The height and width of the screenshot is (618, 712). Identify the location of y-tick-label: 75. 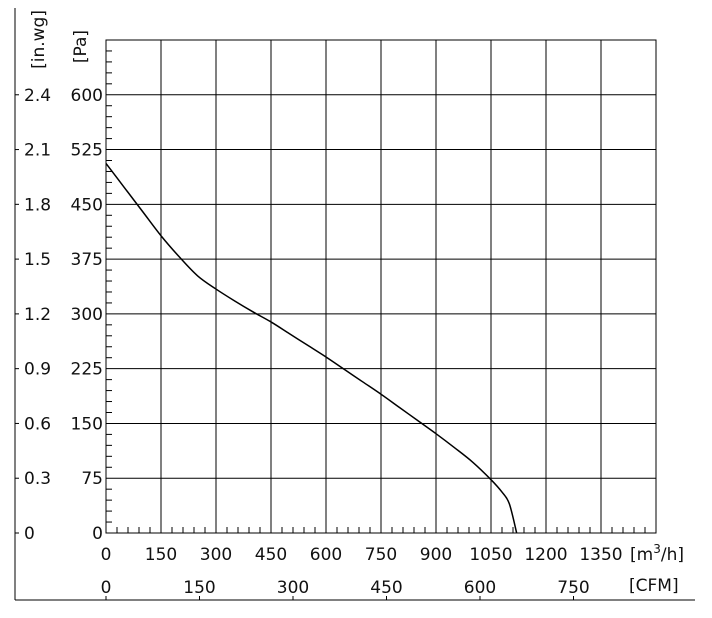
(92, 479).